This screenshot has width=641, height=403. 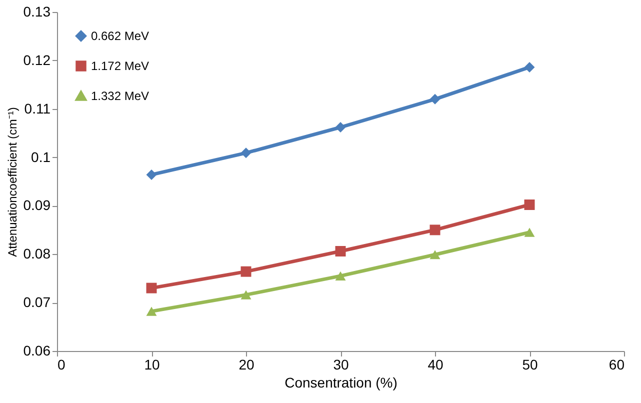 I want to click on y-tick-label: 0.09, so click(x=37, y=205).